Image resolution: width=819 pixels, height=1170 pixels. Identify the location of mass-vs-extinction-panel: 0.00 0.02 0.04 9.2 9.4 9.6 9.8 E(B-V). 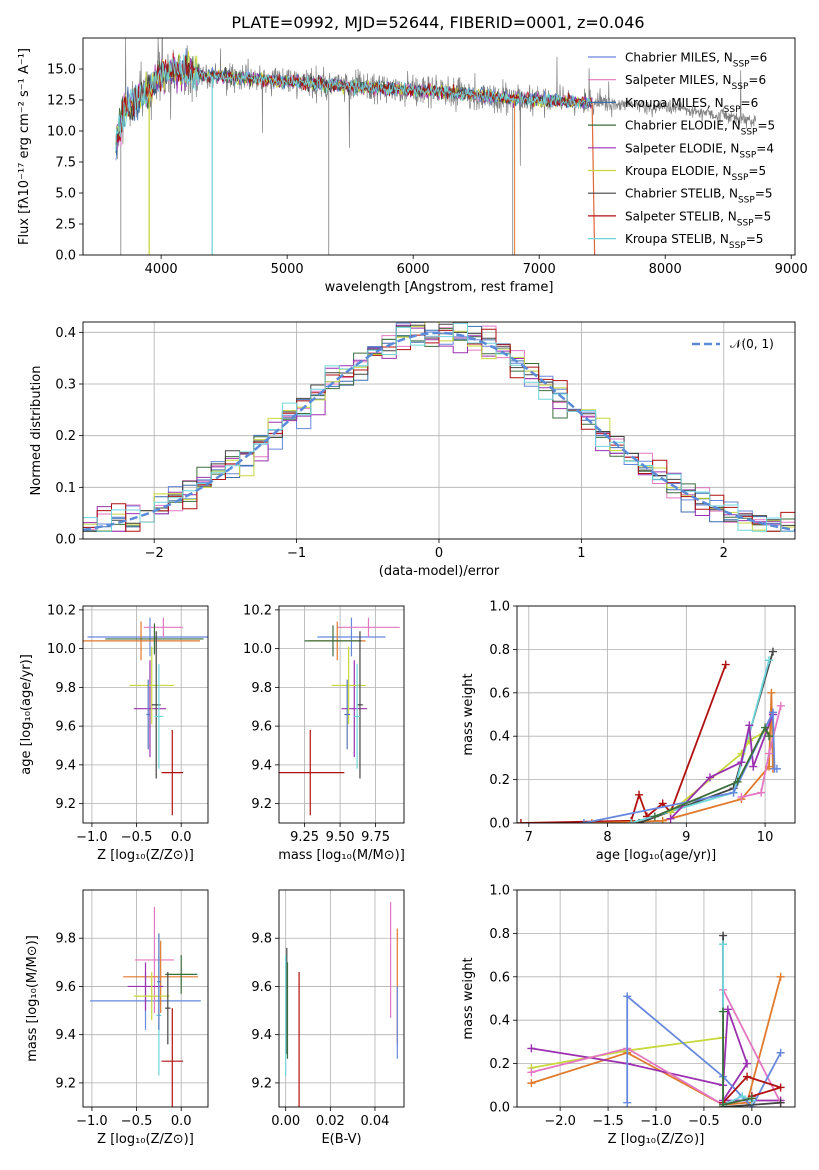
(328, 1018).